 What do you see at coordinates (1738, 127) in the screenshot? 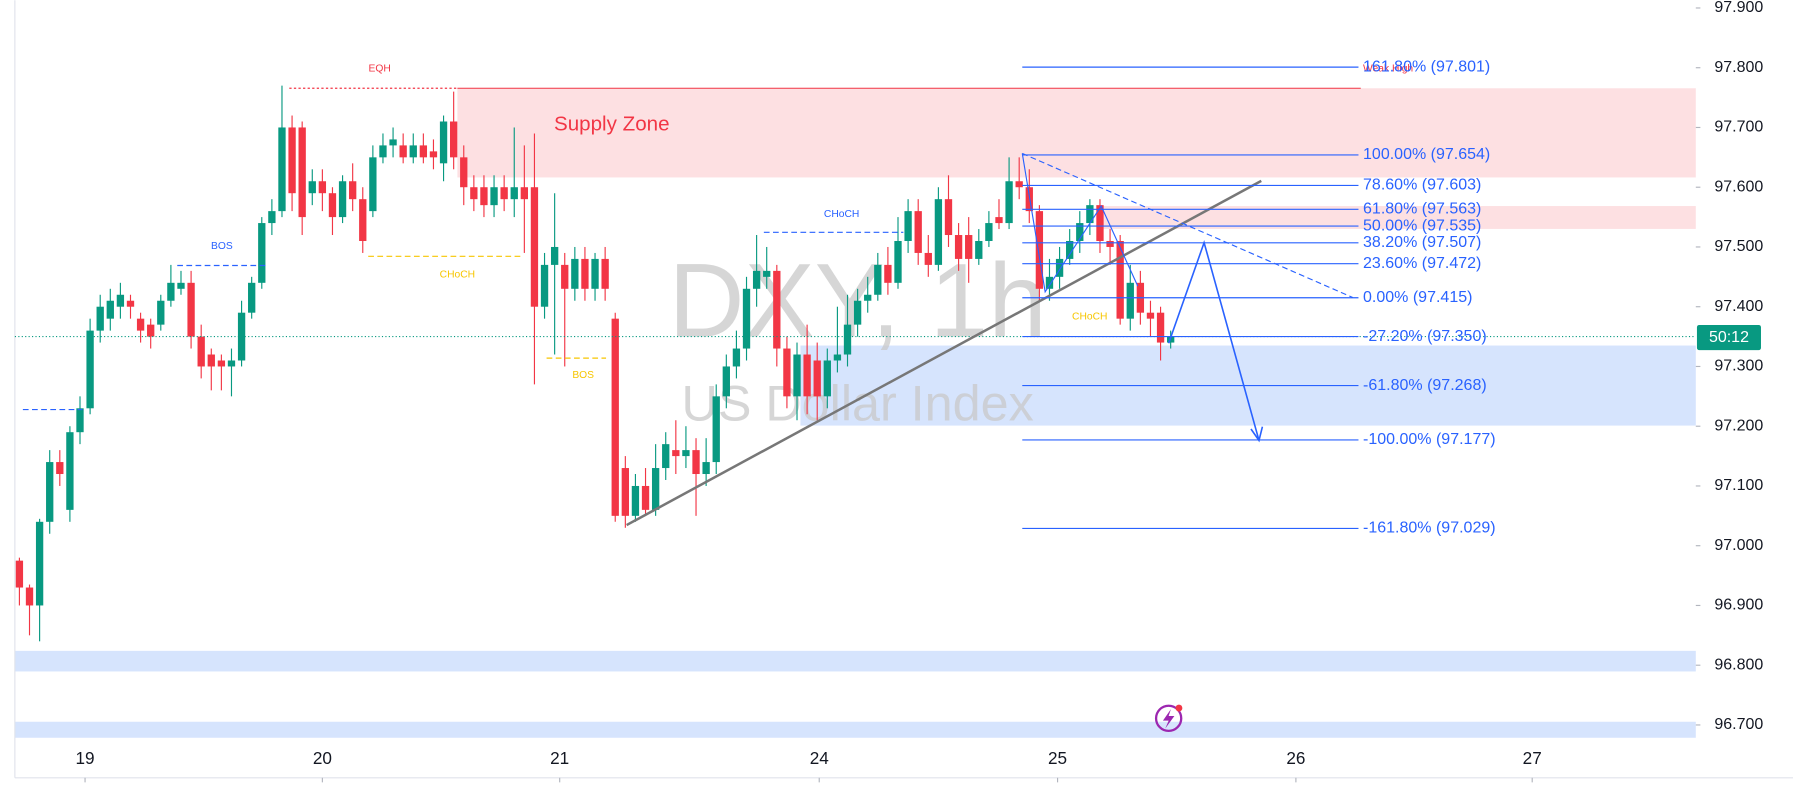
I see `y-tick-label: 97.700` at bounding box center [1738, 127].